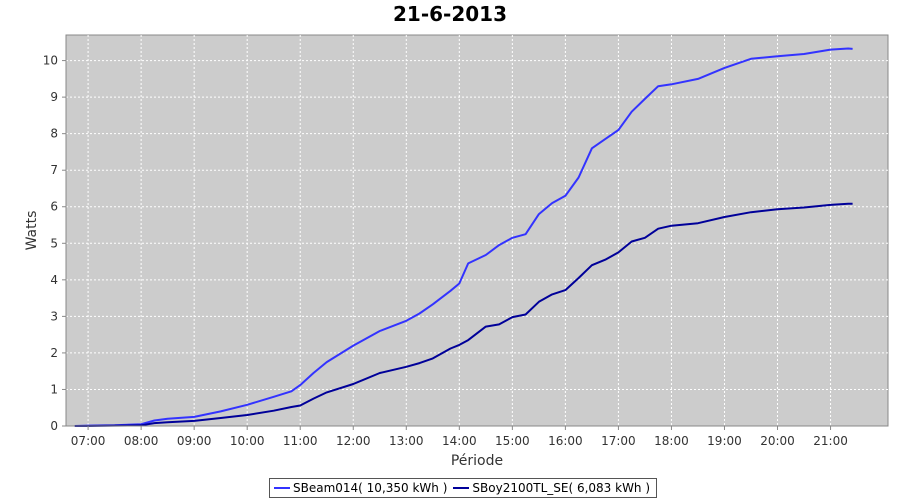  Describe the element at coordinates (370, 488) in the screenshot. I see `legend-label: SBeam014( 10,350 kWh )` at that location.